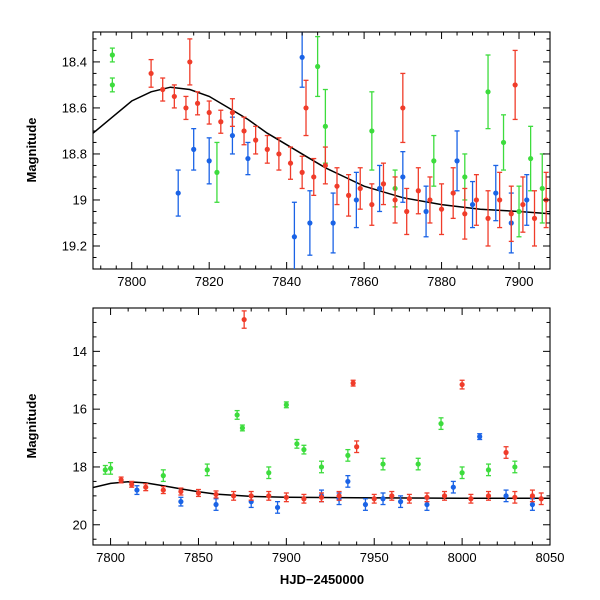  What do you see at coordinates (374, 557) in the screenshot?
I see `x-tick-label: 7950` at bounding box center [374, 557].